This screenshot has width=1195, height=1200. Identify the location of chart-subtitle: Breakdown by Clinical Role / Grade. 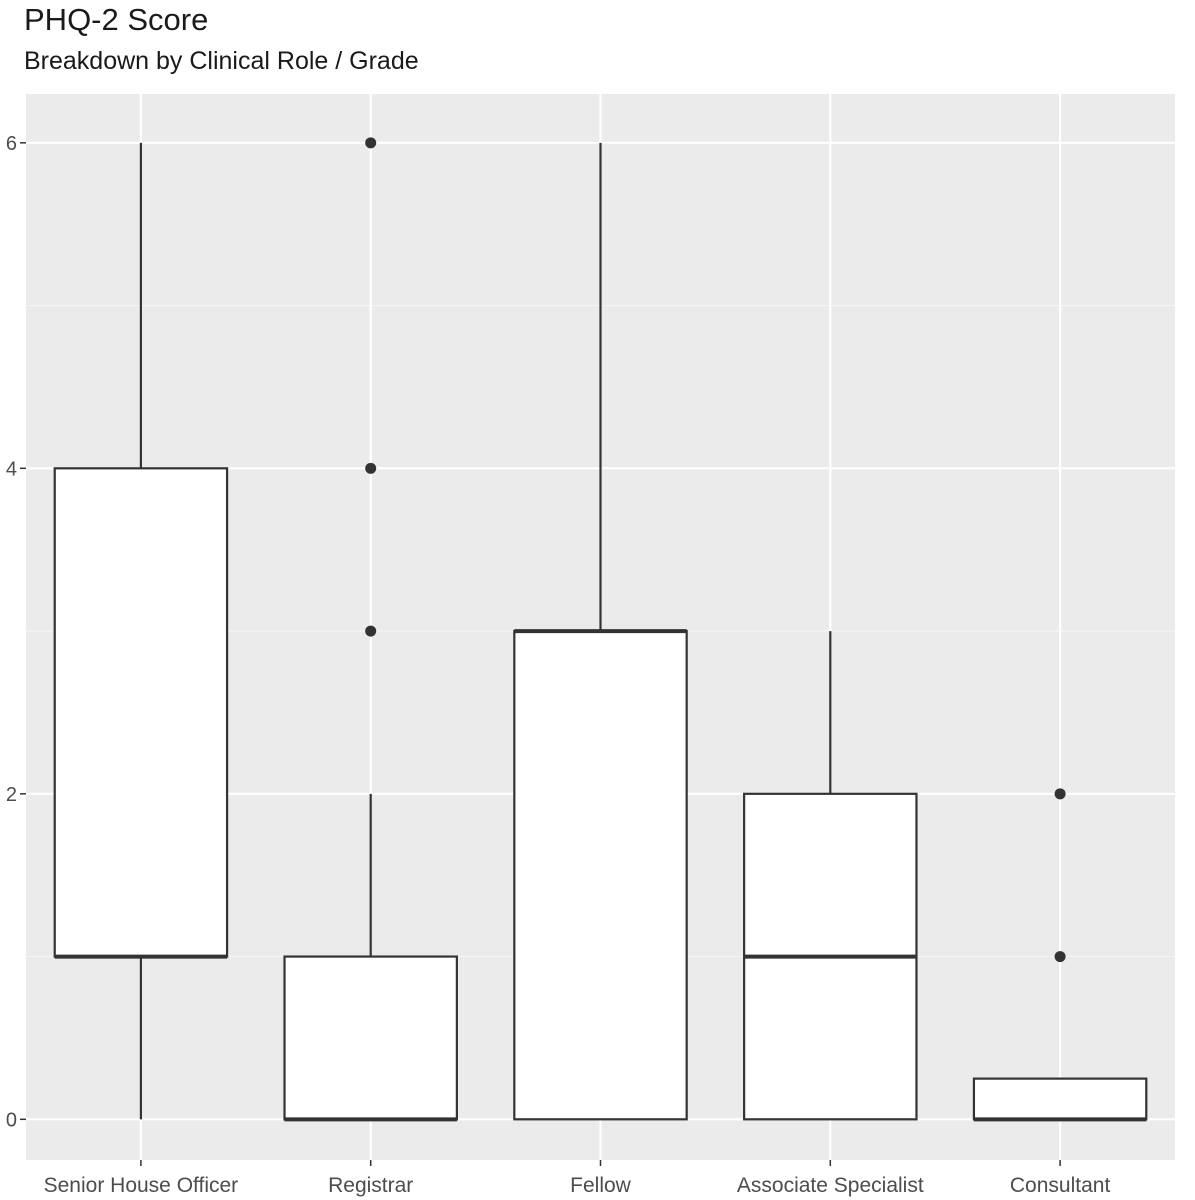
(221, 61).